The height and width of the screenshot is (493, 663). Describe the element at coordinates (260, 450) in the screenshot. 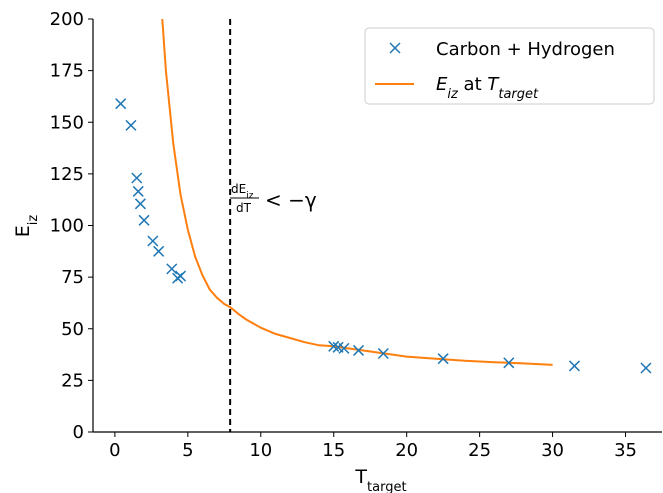

I see `x-tick-label: 10` at that location.